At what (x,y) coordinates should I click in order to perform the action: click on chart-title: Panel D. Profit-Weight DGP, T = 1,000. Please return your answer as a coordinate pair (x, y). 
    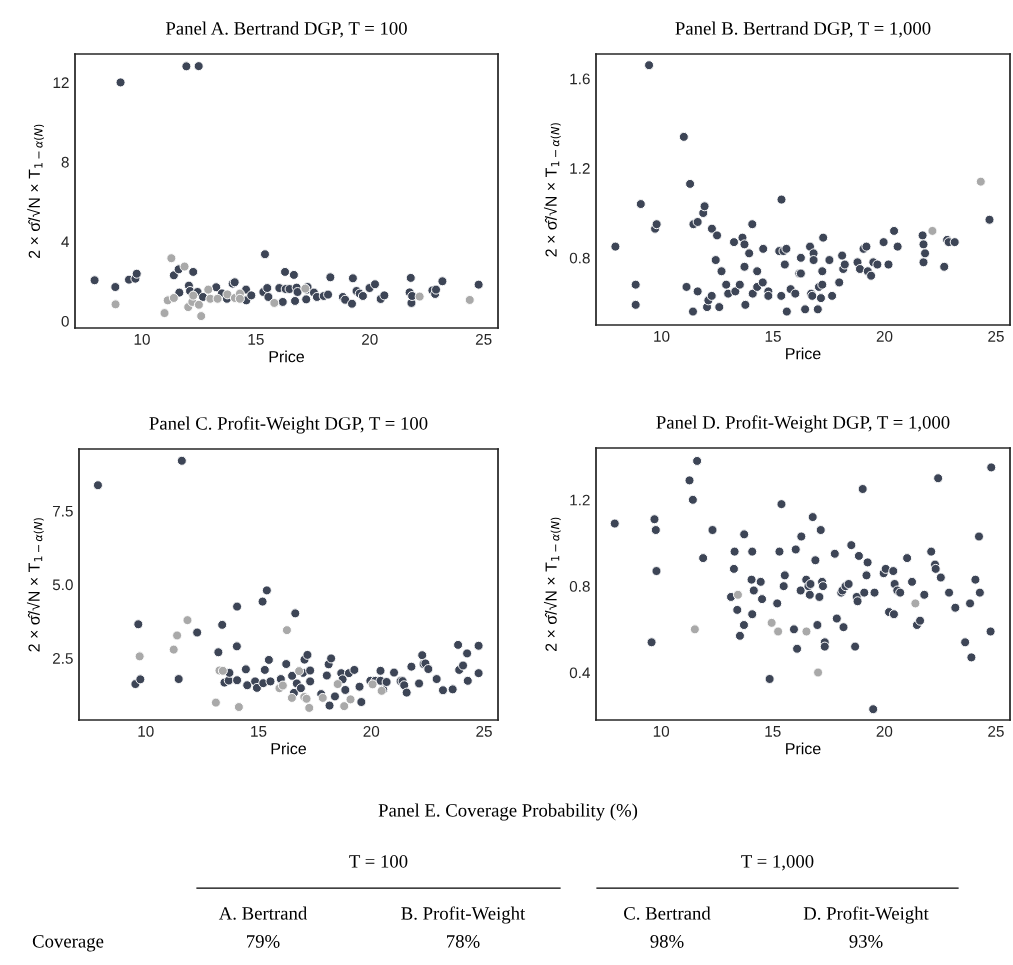
    Looking at the image, I should click on (803, 424).